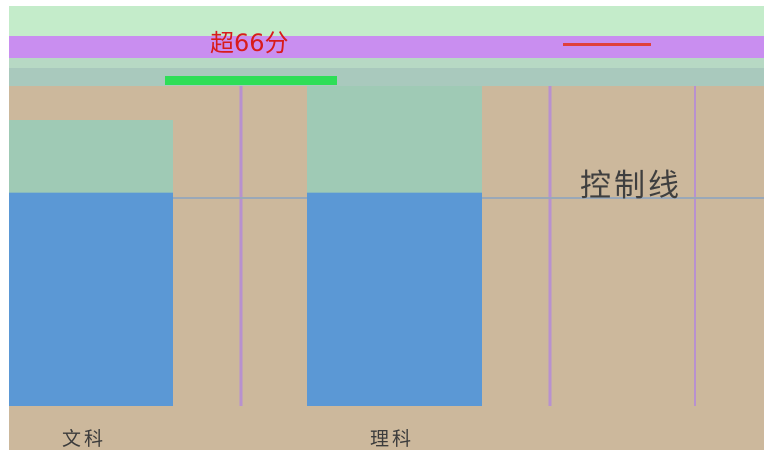 This screenshot has width=764, height=450. What do you see at coordinates (386, 63) in the screenshot?
I see `header-band-light` at bounding box center [386, 63].